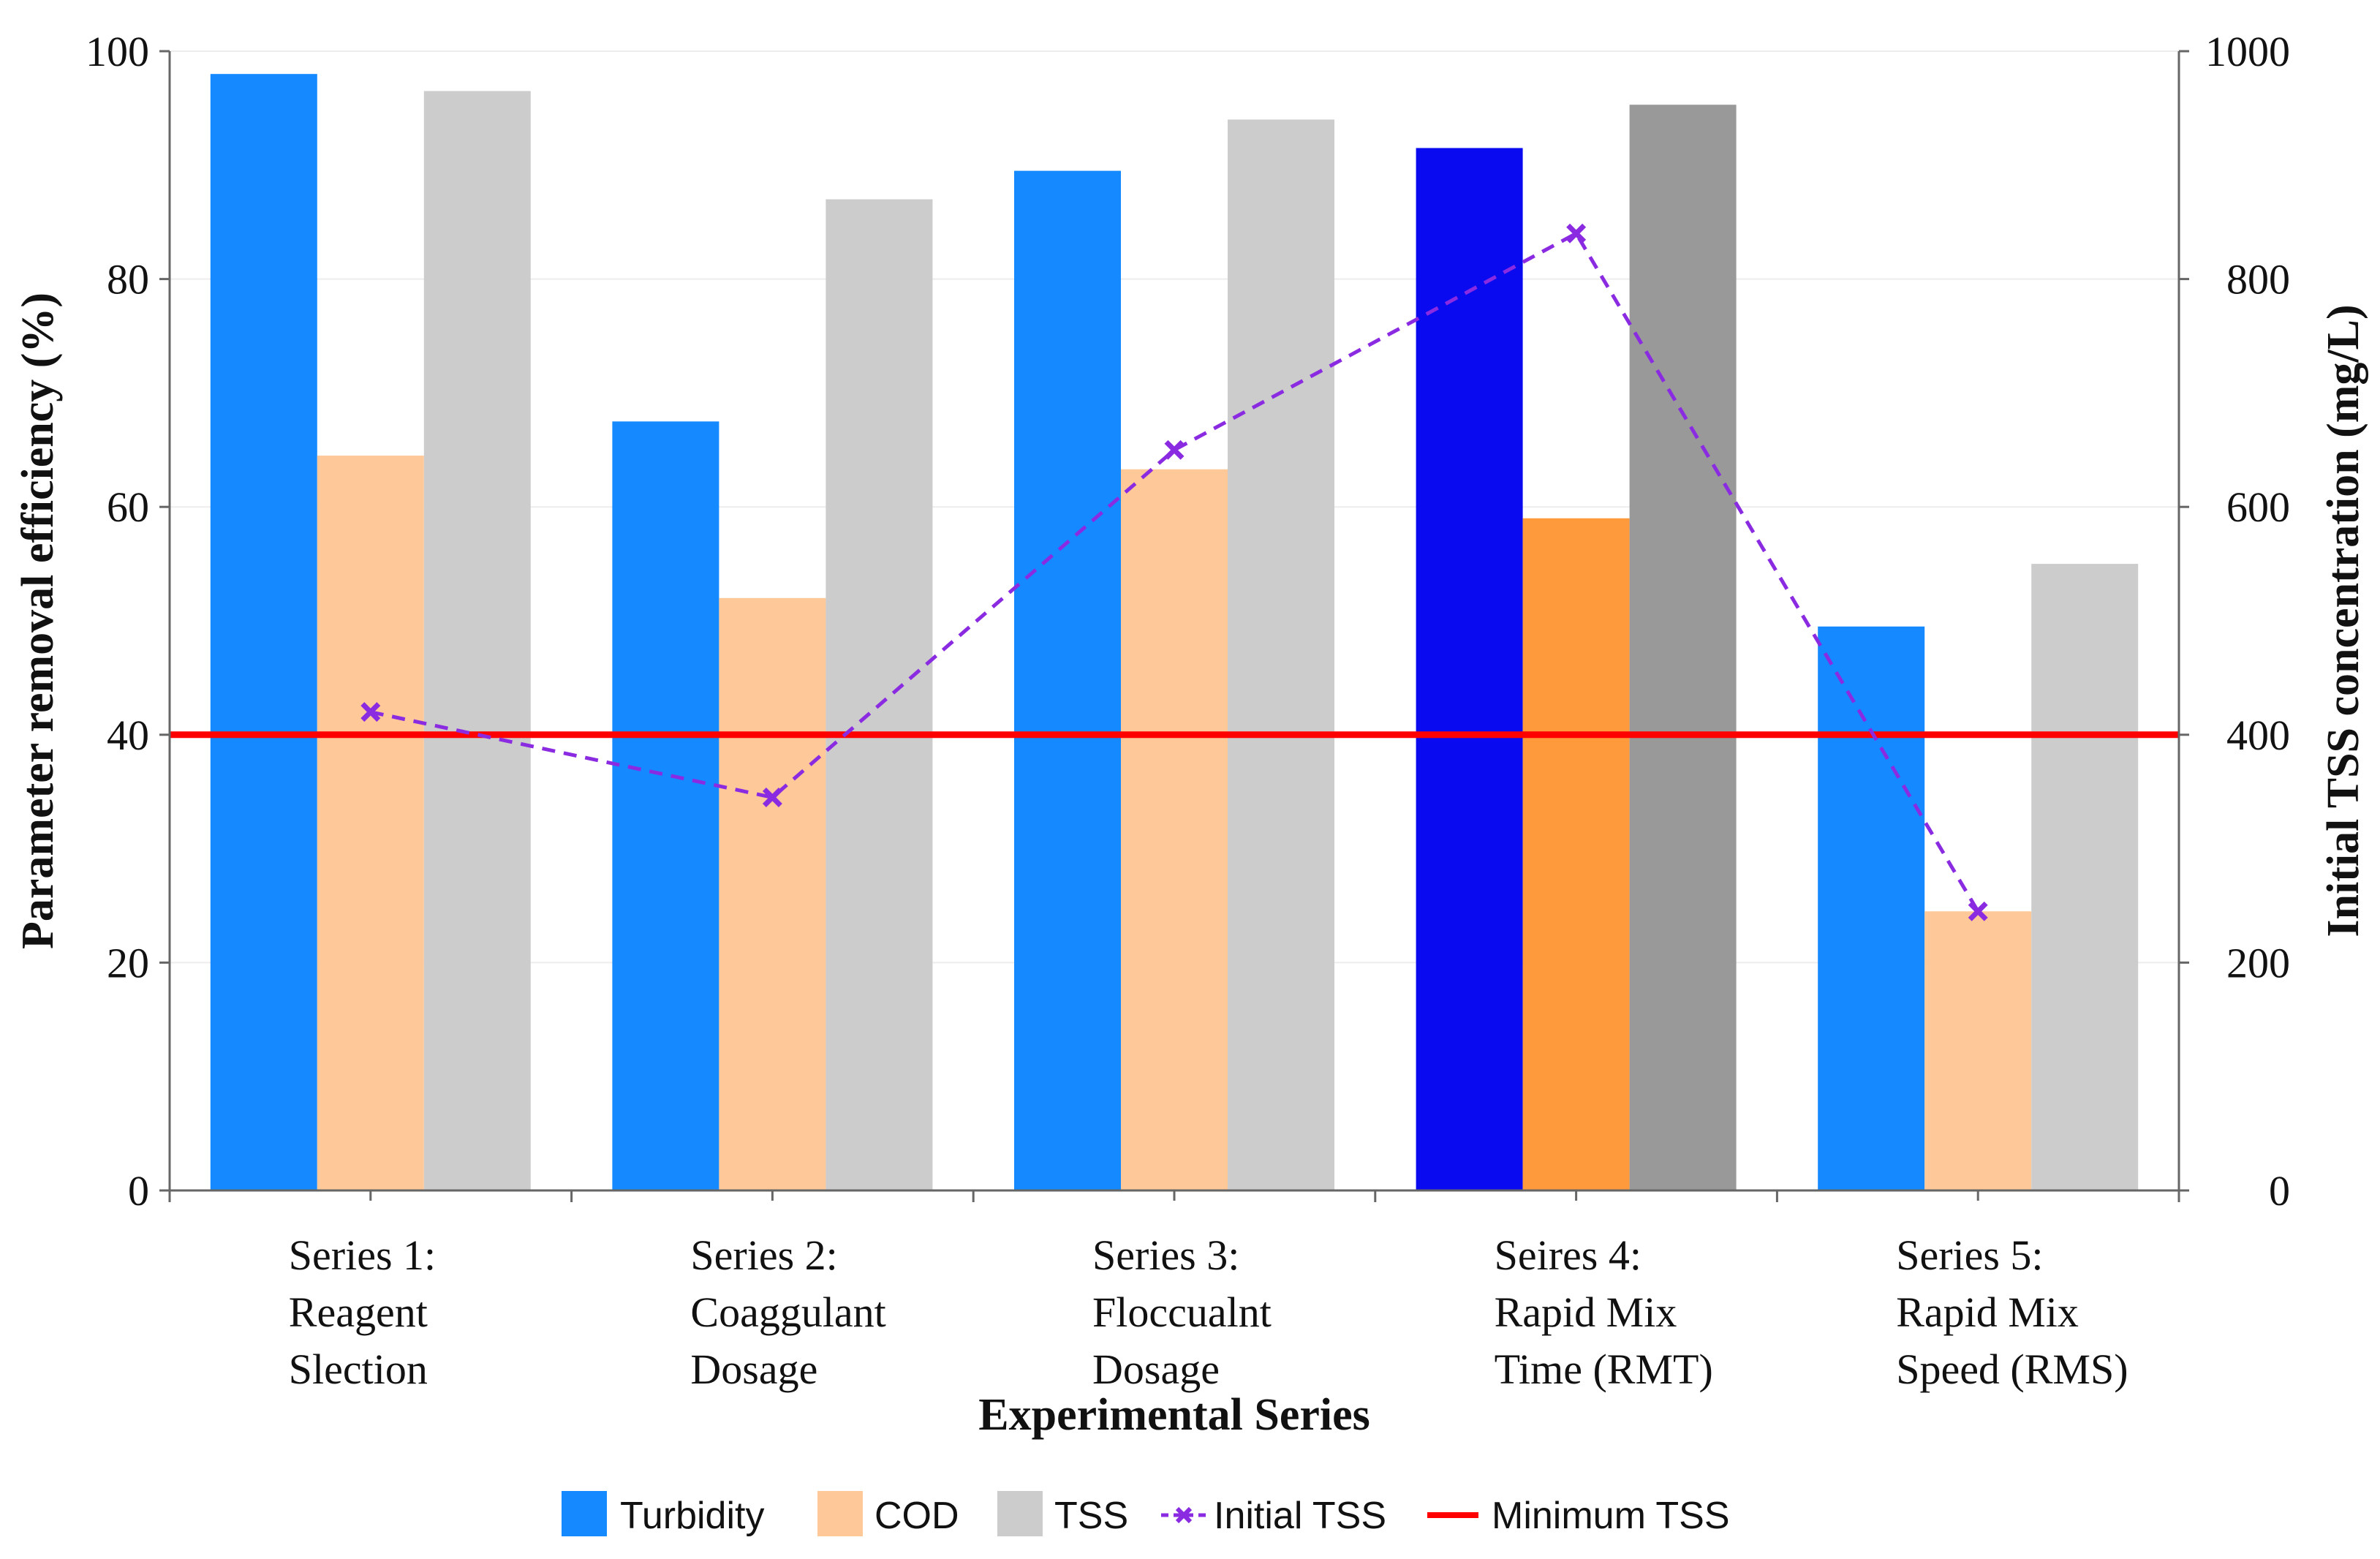  Describe the element at coordinates (2012, 1312) in the screenshot. I see `category-label-5: Series 5: Rapid Mix Speed (RMS)` at that location.